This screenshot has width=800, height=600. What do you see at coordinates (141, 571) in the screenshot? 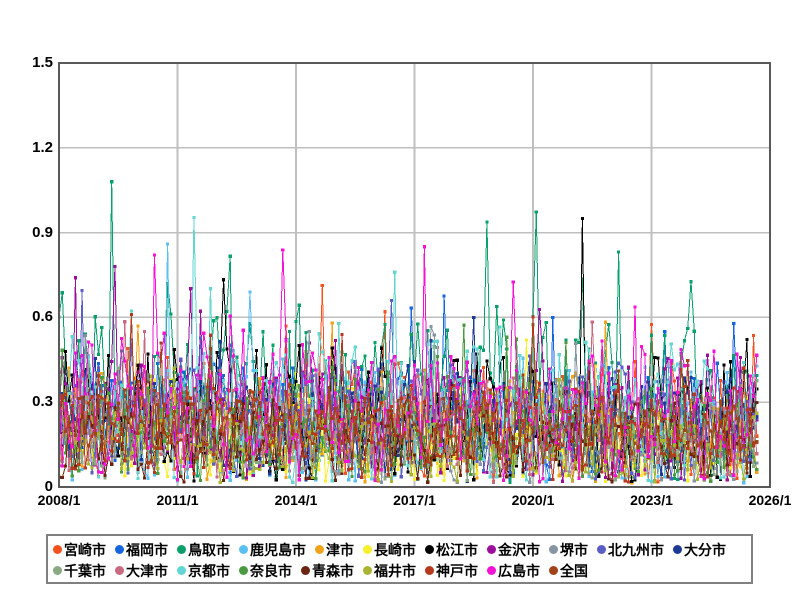
I see `legend-item-大津市: 大津市` at bounding box center [141, 571].